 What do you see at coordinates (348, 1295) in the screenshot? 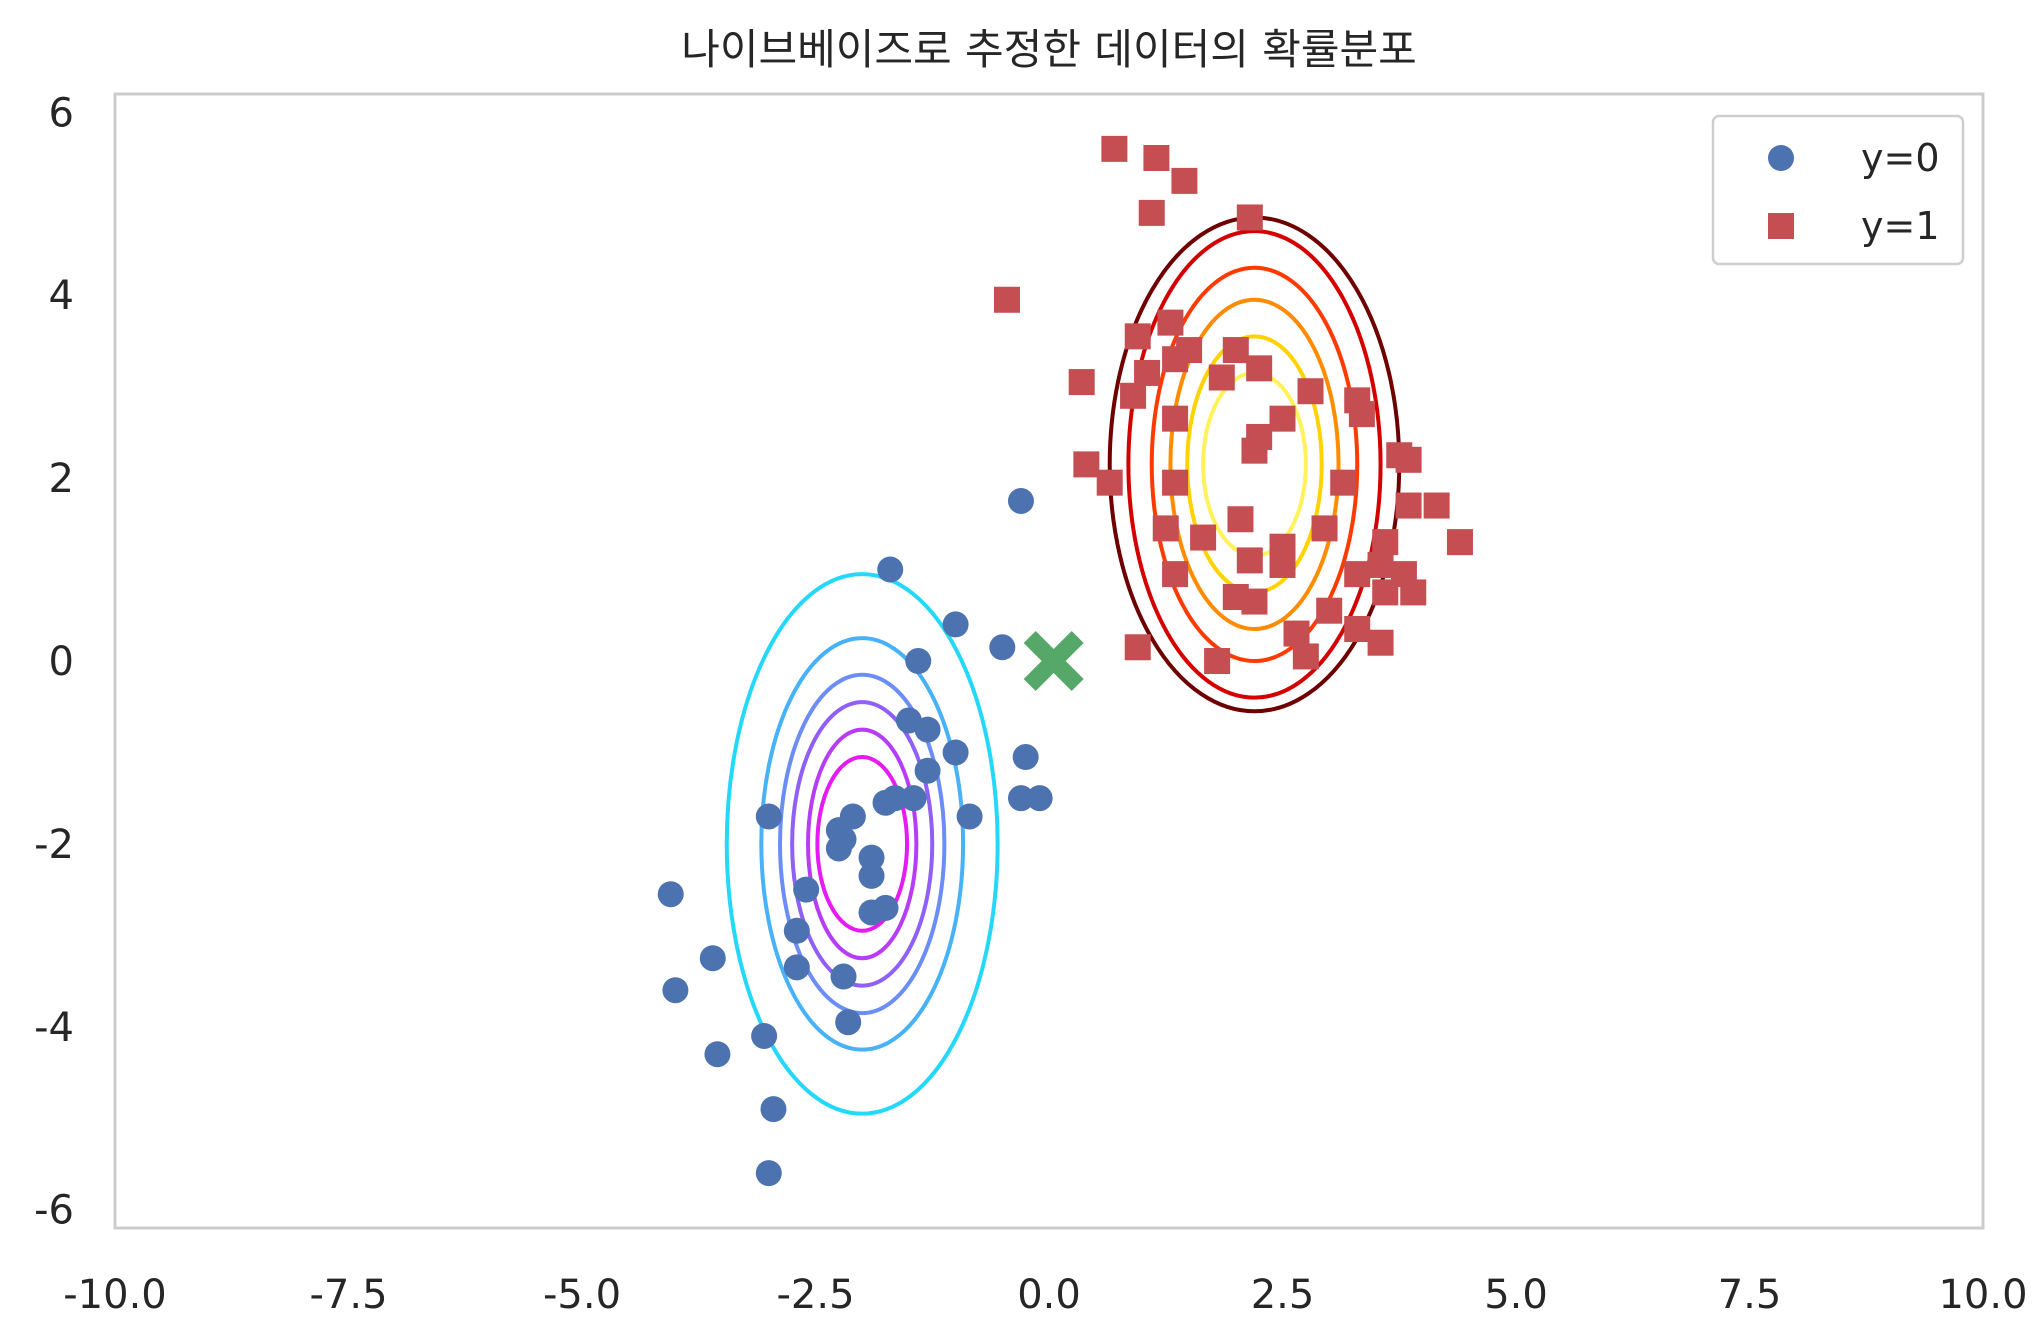
I see `x-tick-label: -7.5` at bounding box center [348, 1295].